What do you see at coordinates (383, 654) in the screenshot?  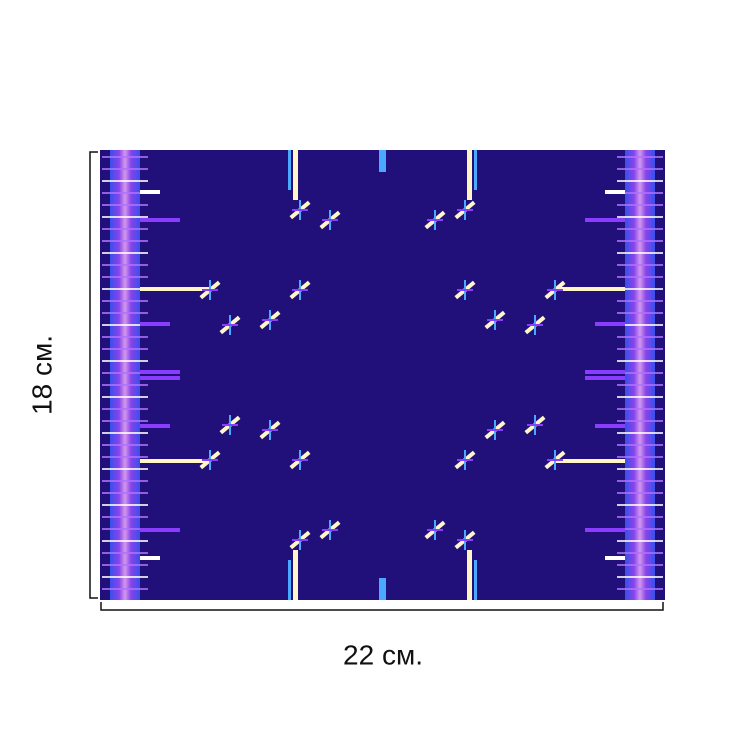 I see `width-label: 22 см.` at bounding box center [383, 654].